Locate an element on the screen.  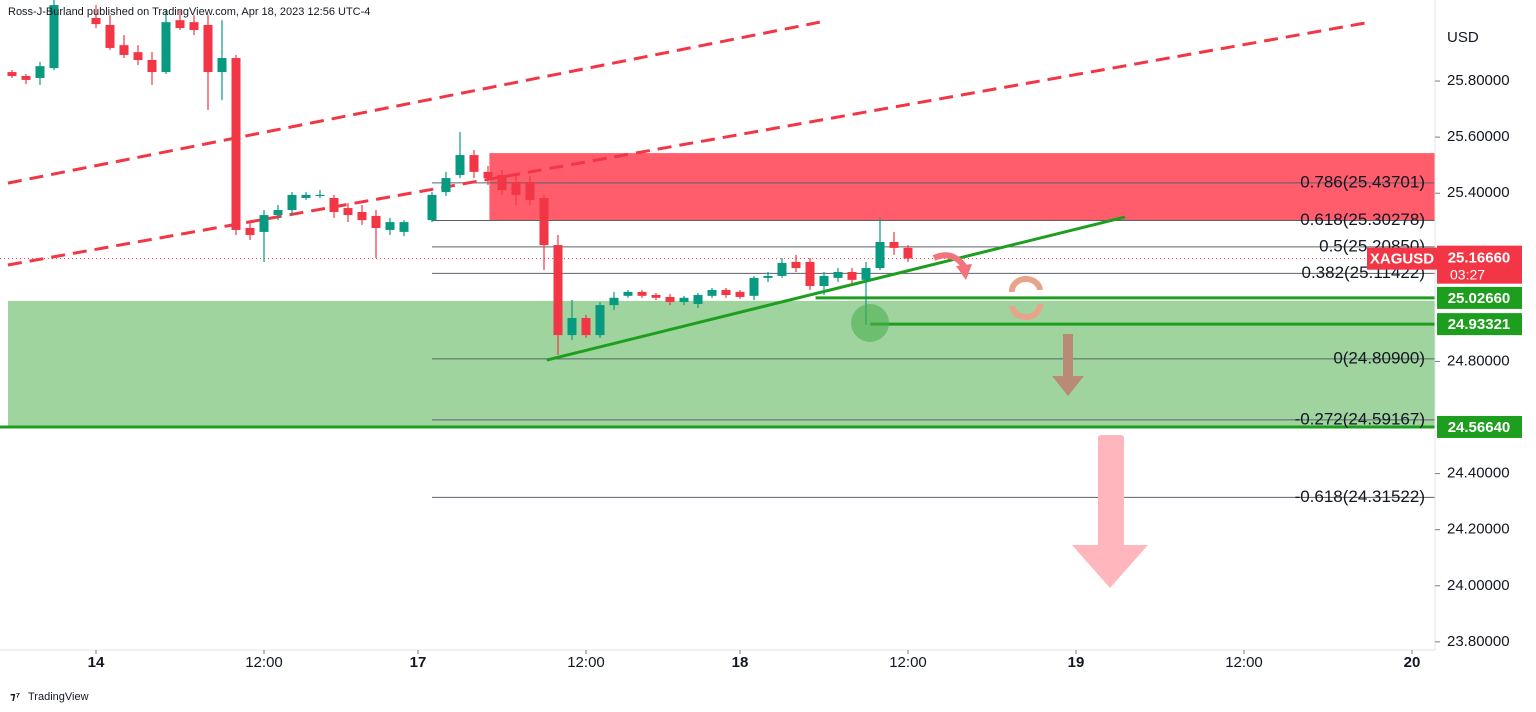
fib-label: 0(24.80900) is located at coordinates (1379, 357).